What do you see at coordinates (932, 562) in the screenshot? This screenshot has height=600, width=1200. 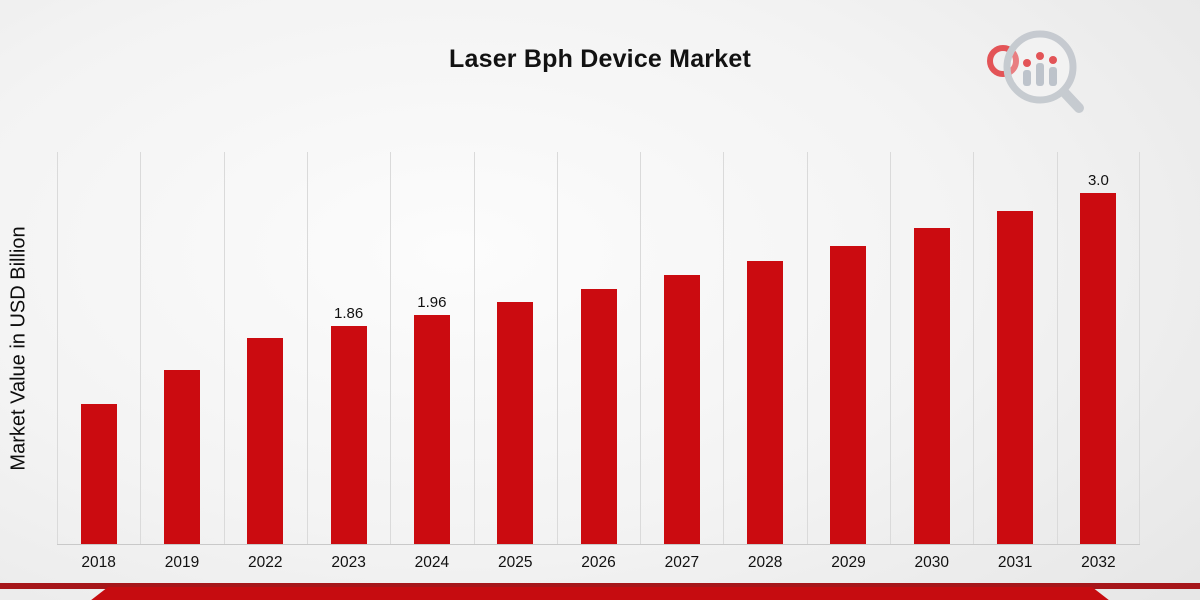 I see `x-tick-label-2030: 2030` at bounding box center [932, 562].